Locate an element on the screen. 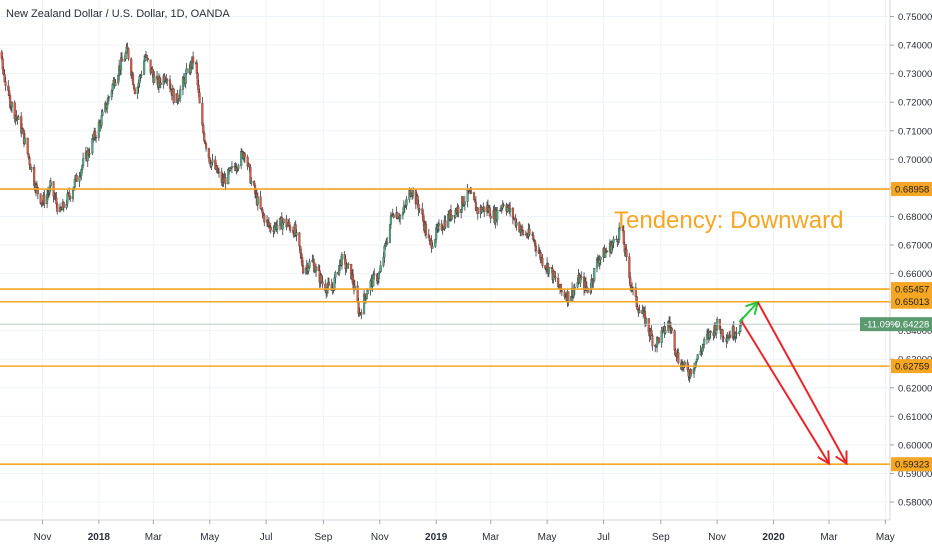 This screenshot has width=932, height=555. price-axis-label: 0.59000 is located at coordinates (915, 474).